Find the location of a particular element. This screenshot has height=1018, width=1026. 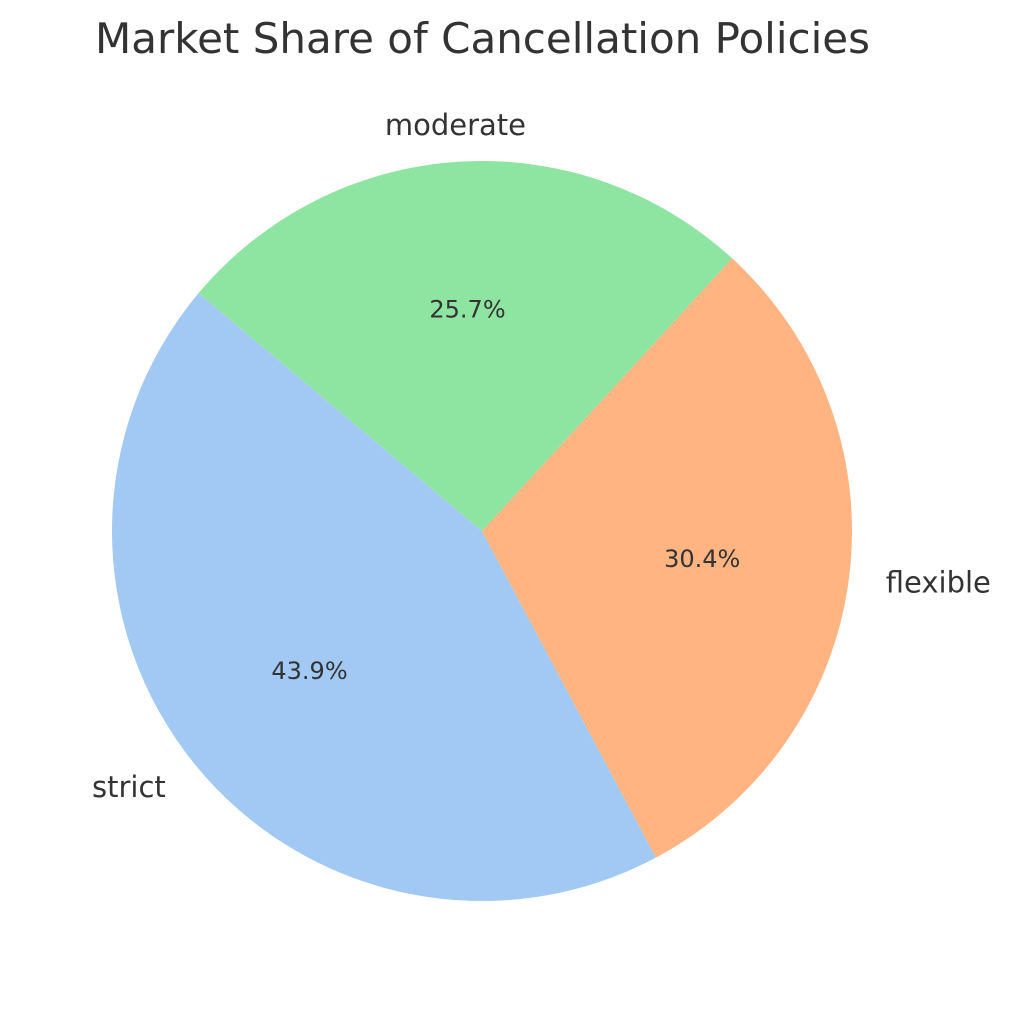

slice-label-flexible: flexible is located at coordinates (938, 582).